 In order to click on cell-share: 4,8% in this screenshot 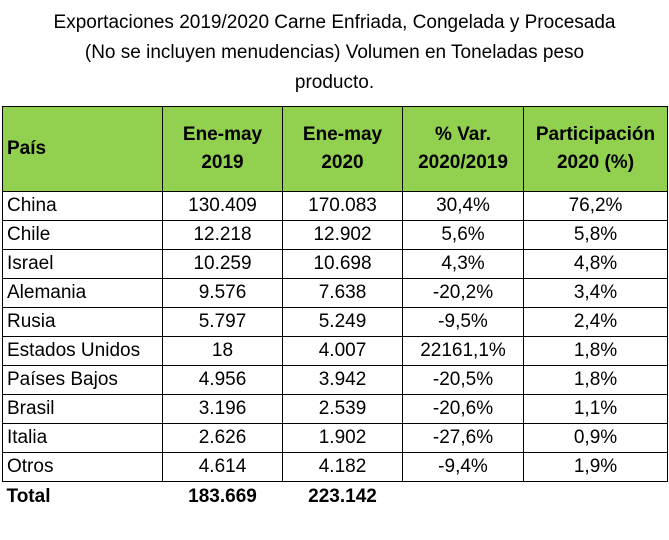, I will do `click(595, 264)`.